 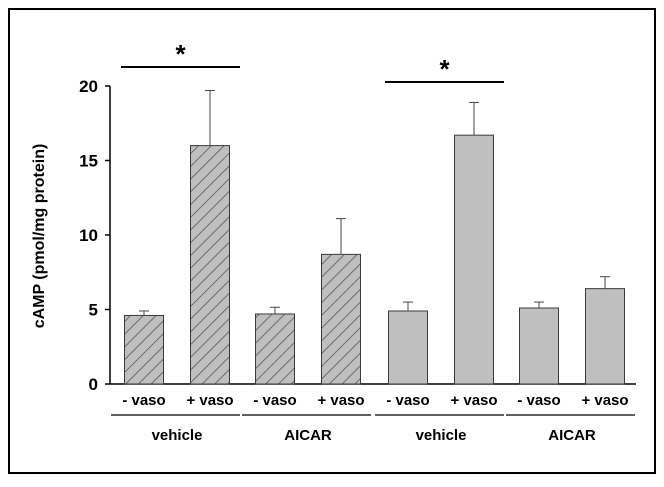 I want to click on category-label-5: - vaso, so click(x=407, y=400).